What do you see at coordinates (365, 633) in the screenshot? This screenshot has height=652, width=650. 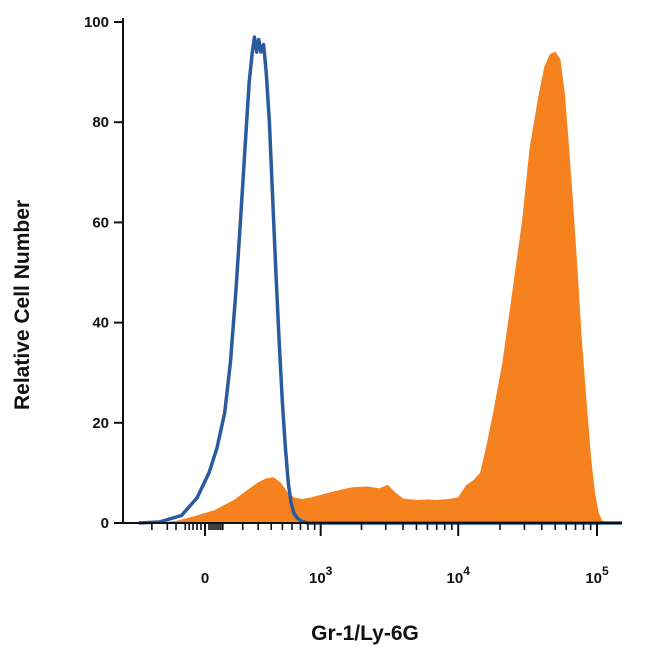 I see `x-axis-title: Gr-1/Ly-6G` at bounding box center [365, 633].